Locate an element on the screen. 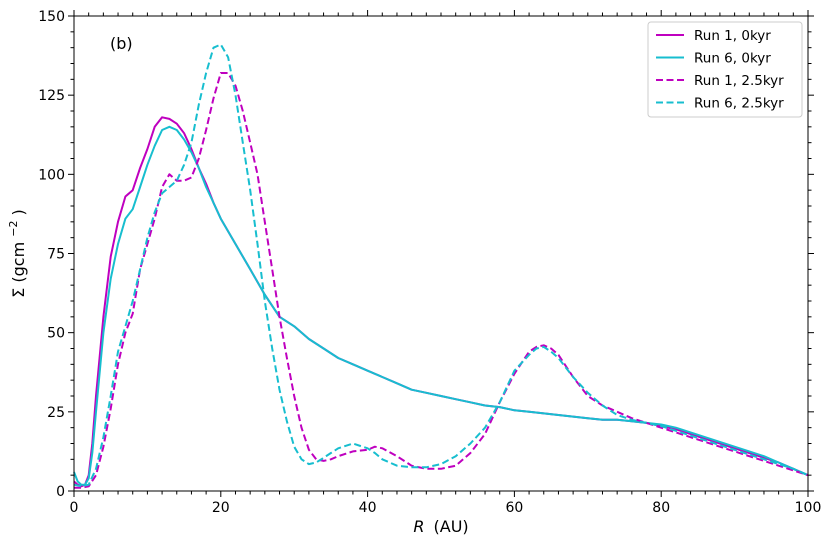 The width and height of the screenshot is (831, 549). legend-label: Run 1, 0kyr is located at coordinates (732, 36).